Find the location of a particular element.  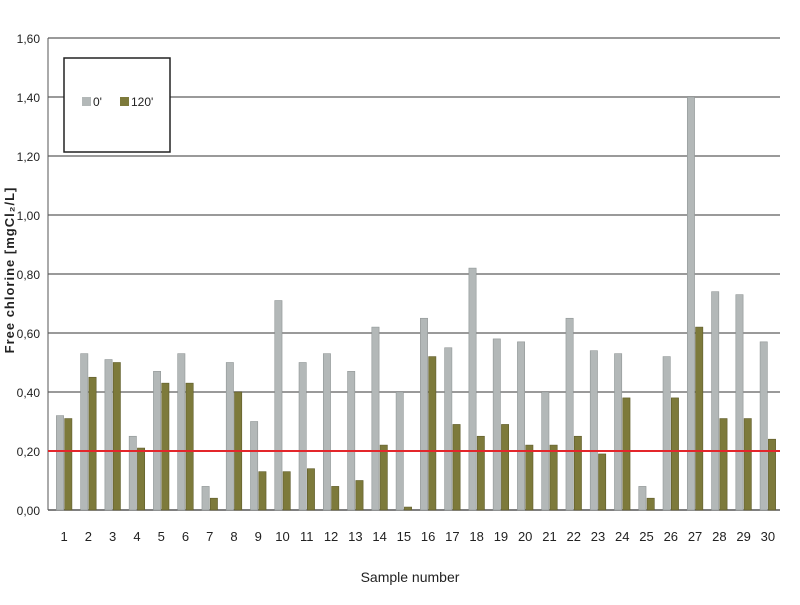

x-tick-label: 16 is located at coordinates (428, 536).